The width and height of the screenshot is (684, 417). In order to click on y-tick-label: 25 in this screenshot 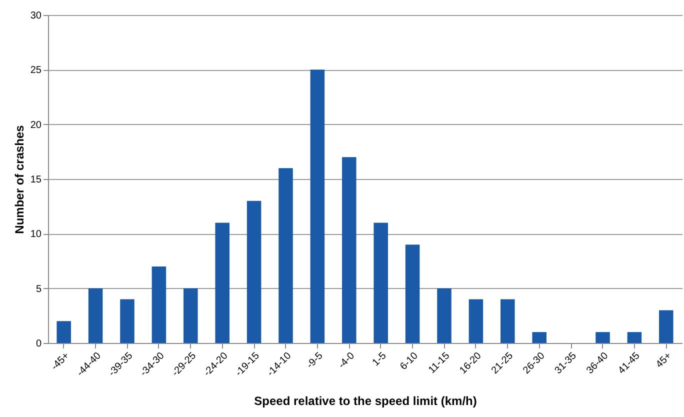, I will do `click(36, 70)`.